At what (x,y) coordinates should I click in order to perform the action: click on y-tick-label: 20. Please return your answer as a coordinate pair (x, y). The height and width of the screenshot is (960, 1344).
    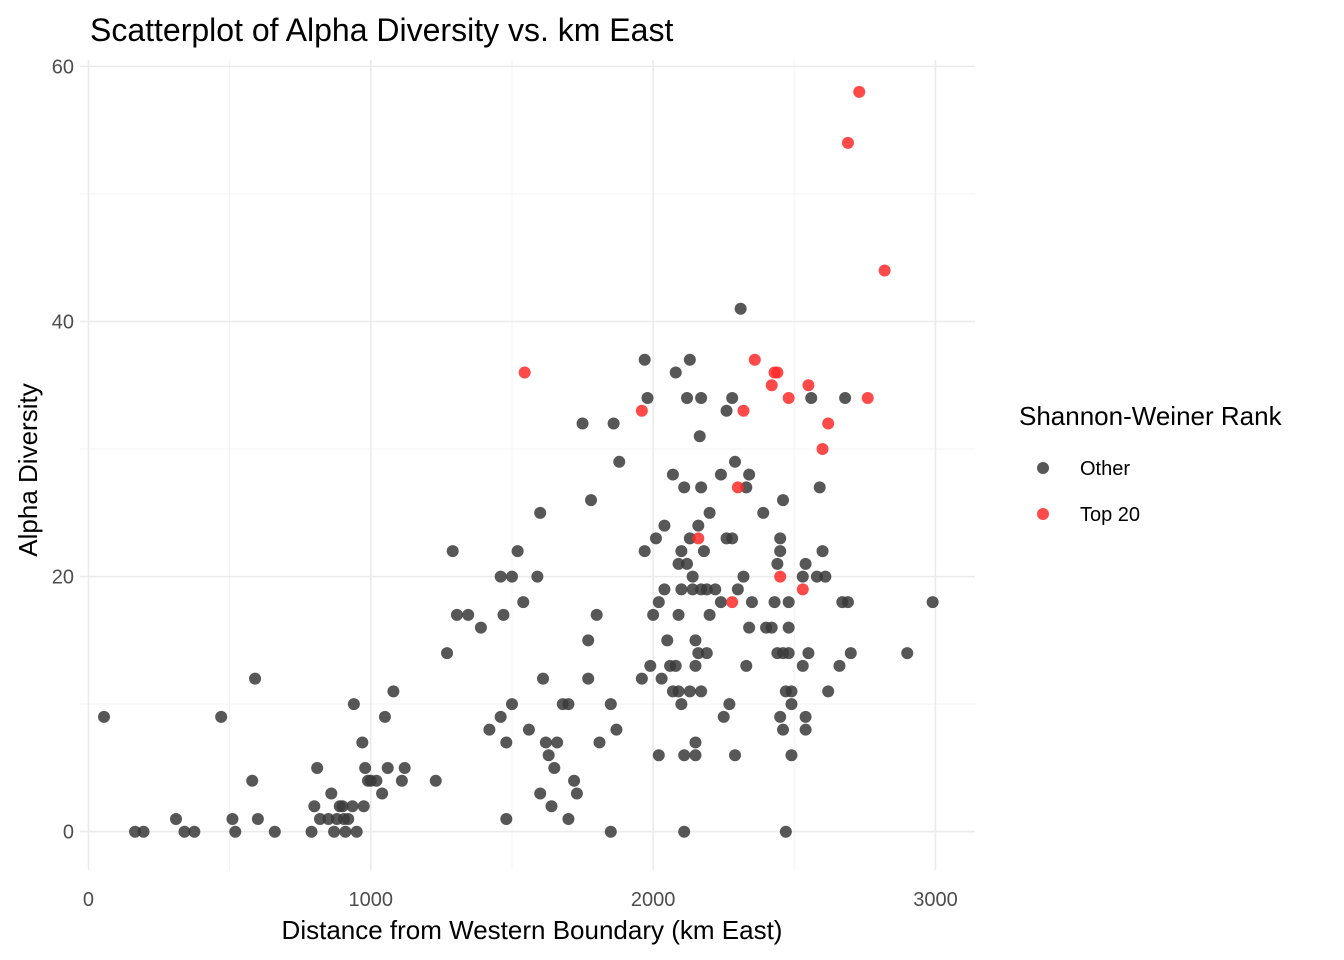
    Looking at the image, I should click on (63, 578).